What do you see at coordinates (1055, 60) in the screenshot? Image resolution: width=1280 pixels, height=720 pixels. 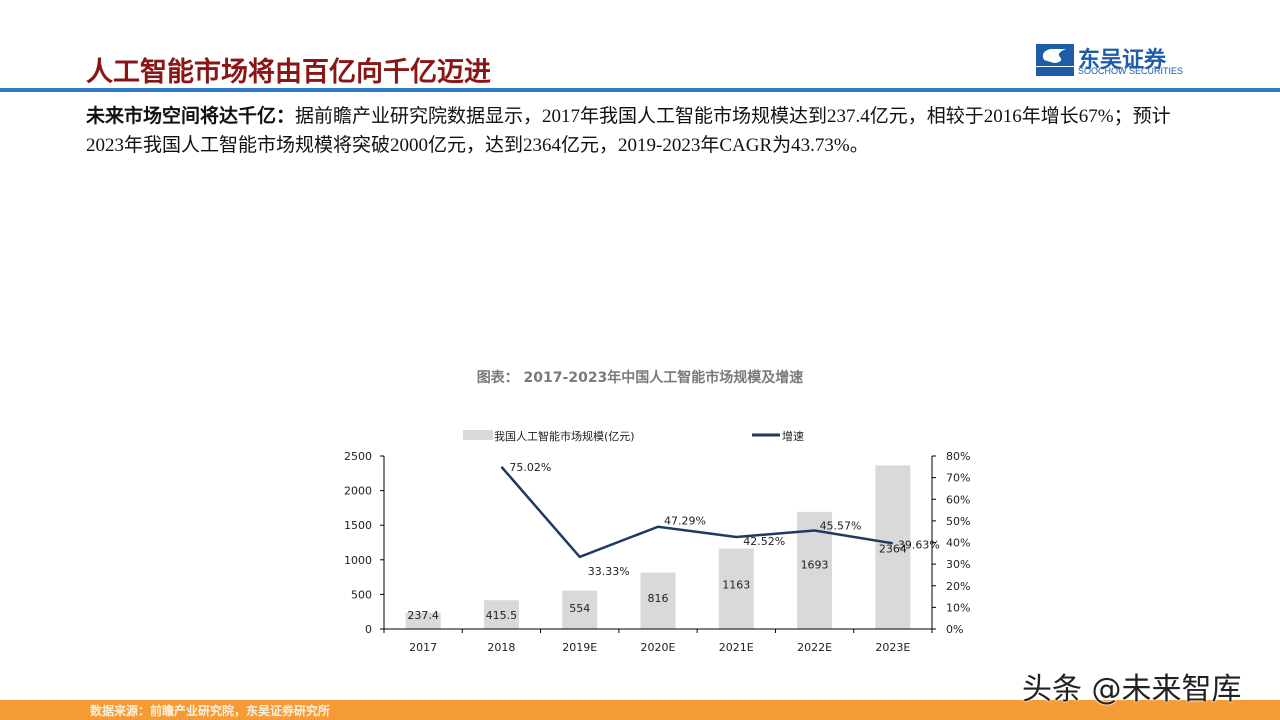 I see `logo-mark-icon` at bounding box center [1055, 60].